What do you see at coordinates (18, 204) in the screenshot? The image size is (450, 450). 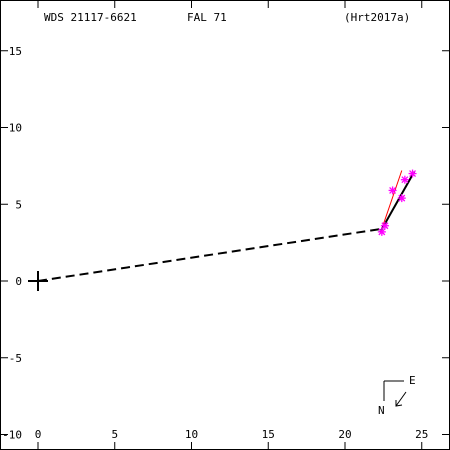 I see `y-tick-label: 5` at bounding box center [18, 204].